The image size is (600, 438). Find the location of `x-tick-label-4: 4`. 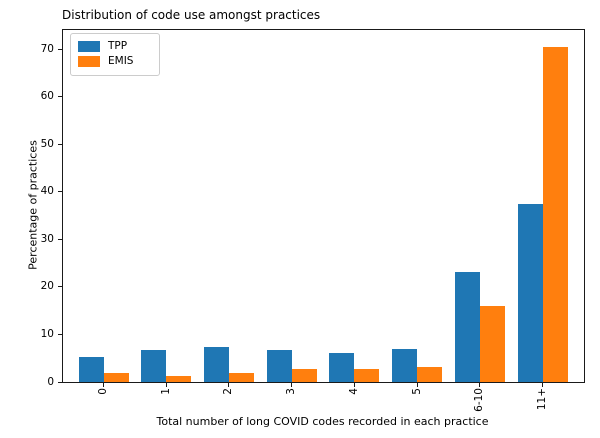

x-tick-label-4: 4 is located at coordinates (353, 391).